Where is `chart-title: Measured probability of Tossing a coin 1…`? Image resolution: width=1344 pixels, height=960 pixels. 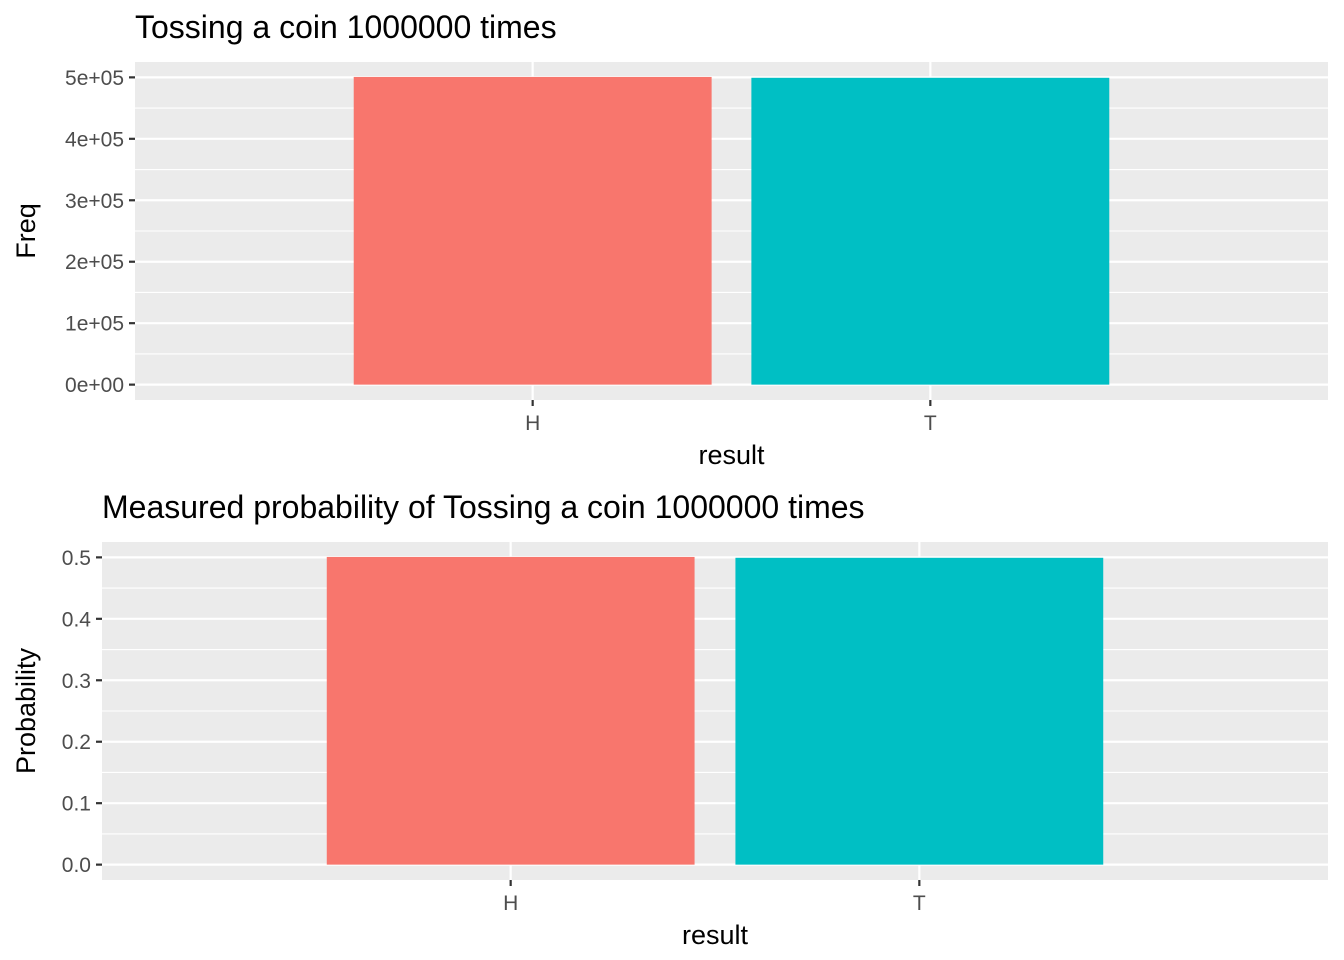 chart-title: Measured probability of Tossing a coin 1… is located at coordinates (483, 507).